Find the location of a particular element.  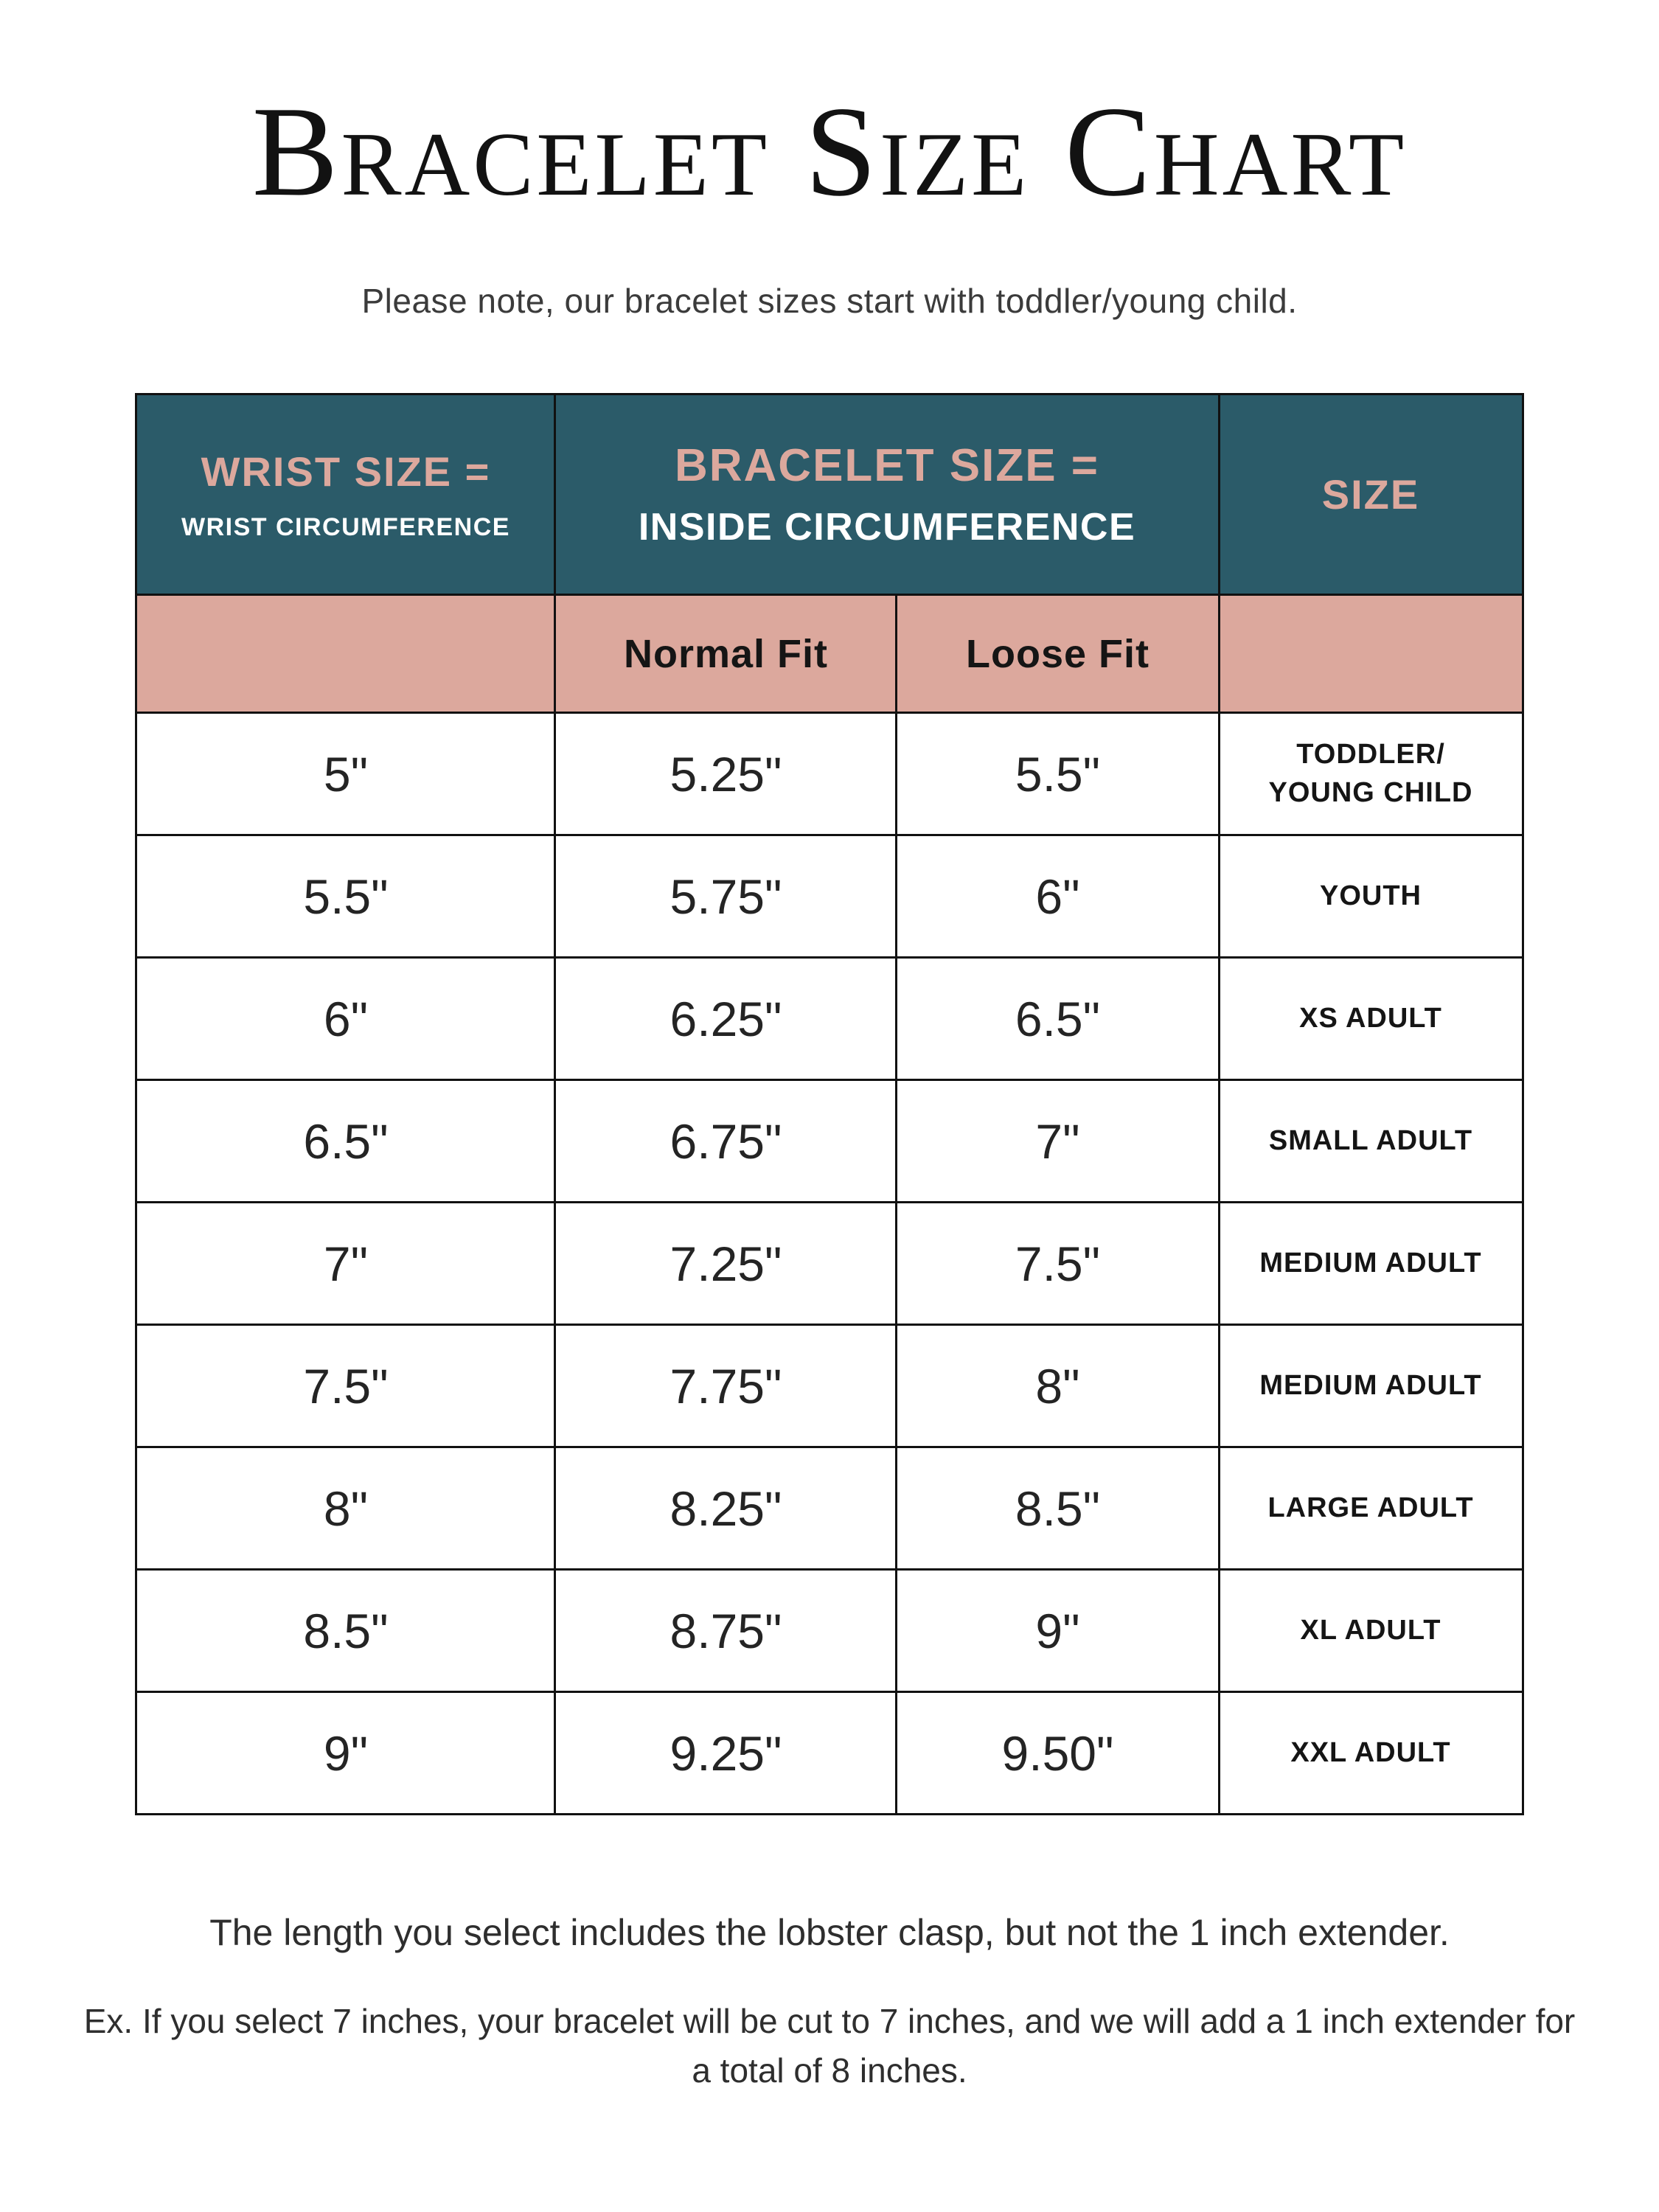

size-label-cell: SMALL ADULT is located at coordinates (1370, 1141).